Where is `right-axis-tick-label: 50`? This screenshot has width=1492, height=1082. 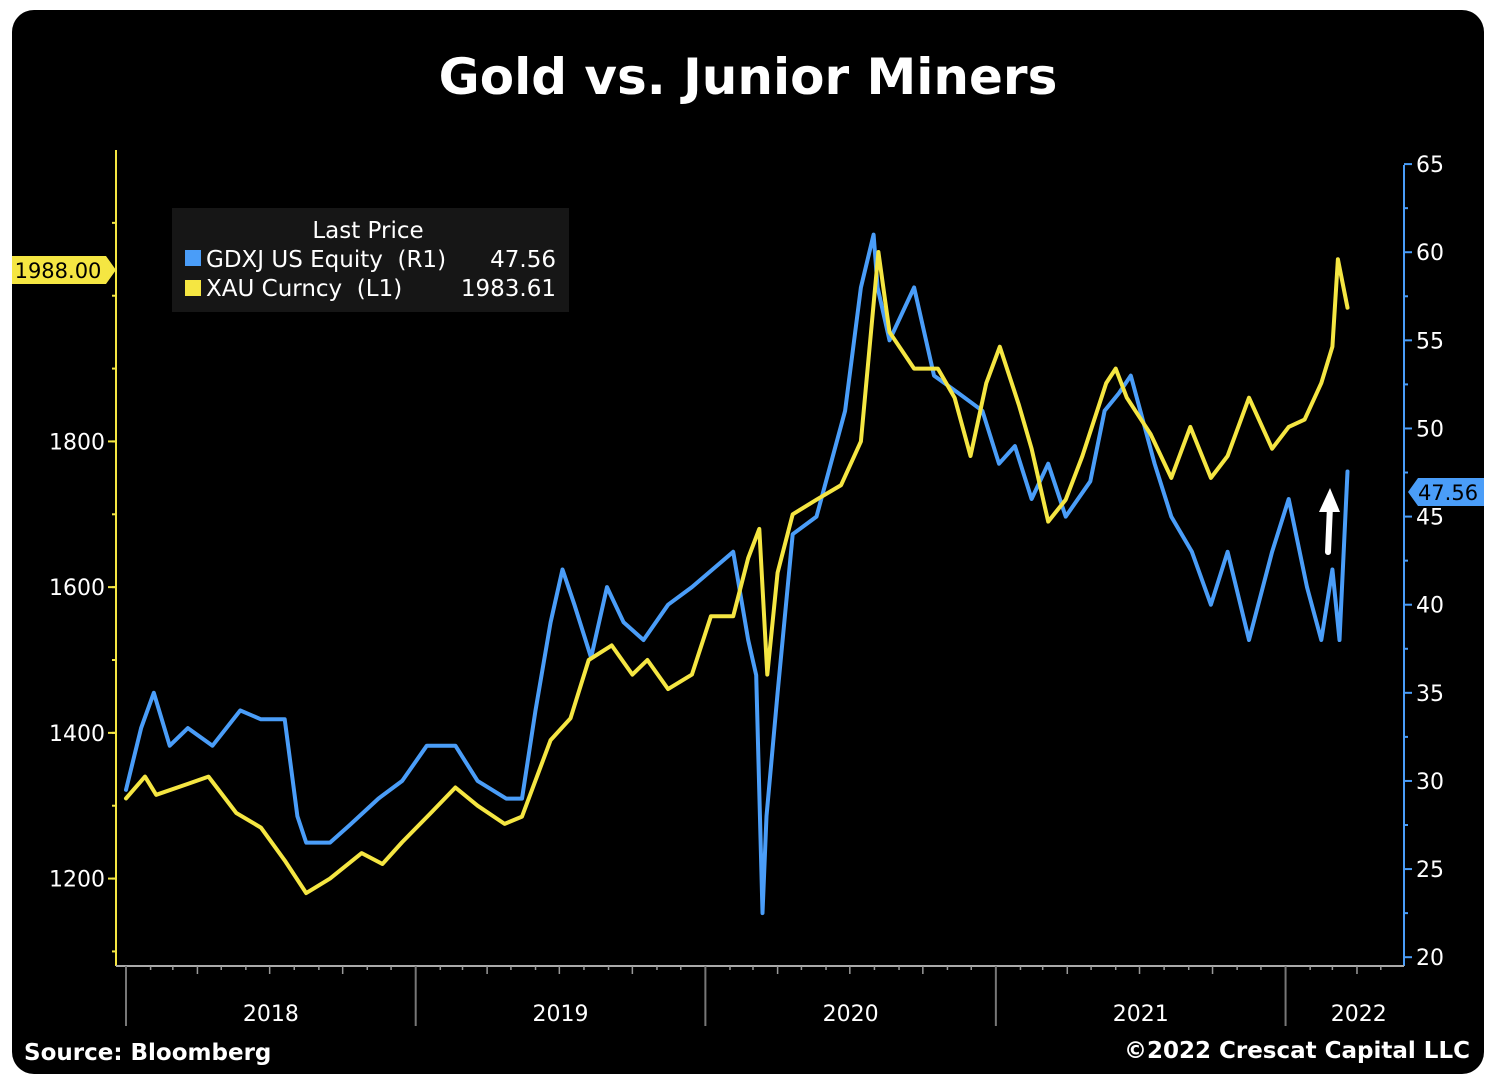 right-axis-tick-label: 50 is located at coordinates (1430, 429).